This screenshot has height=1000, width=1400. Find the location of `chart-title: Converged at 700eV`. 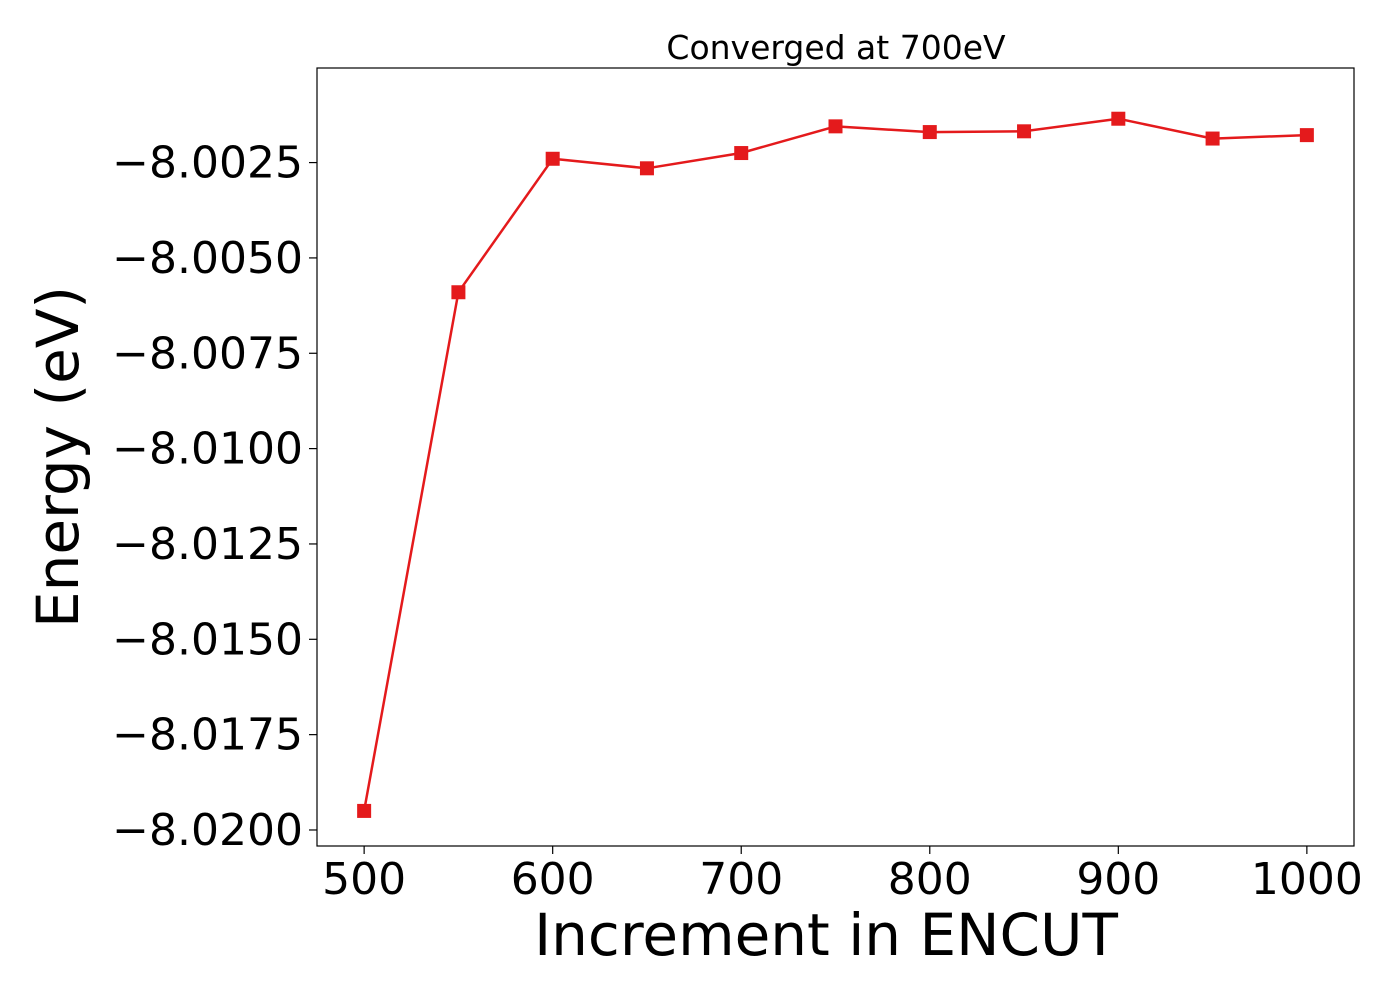

chart-title: Converged at 700eV is located at coordinates (836, 47).